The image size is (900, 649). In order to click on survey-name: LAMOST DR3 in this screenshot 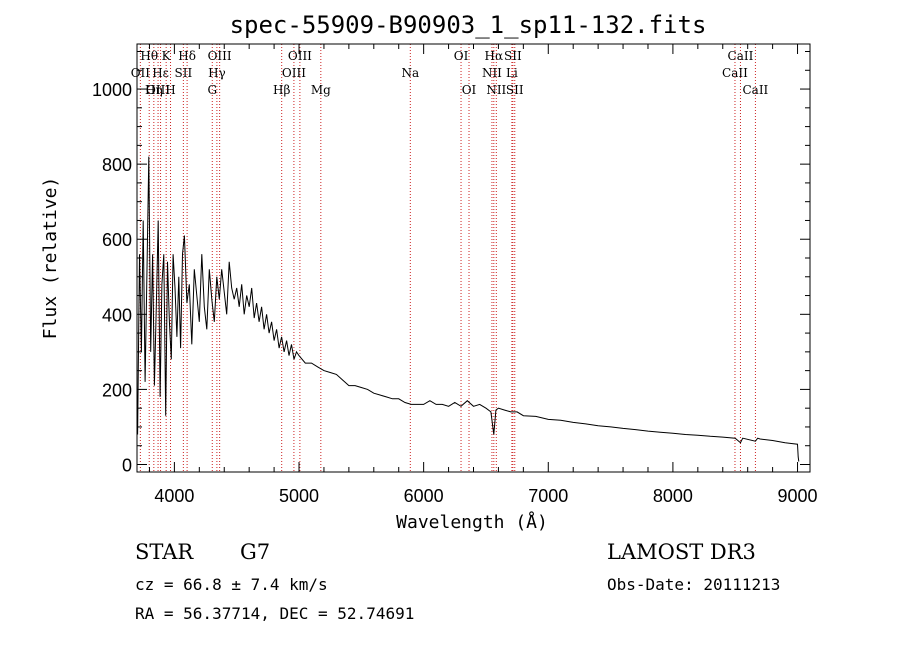, I will do `click(681, 552)`.